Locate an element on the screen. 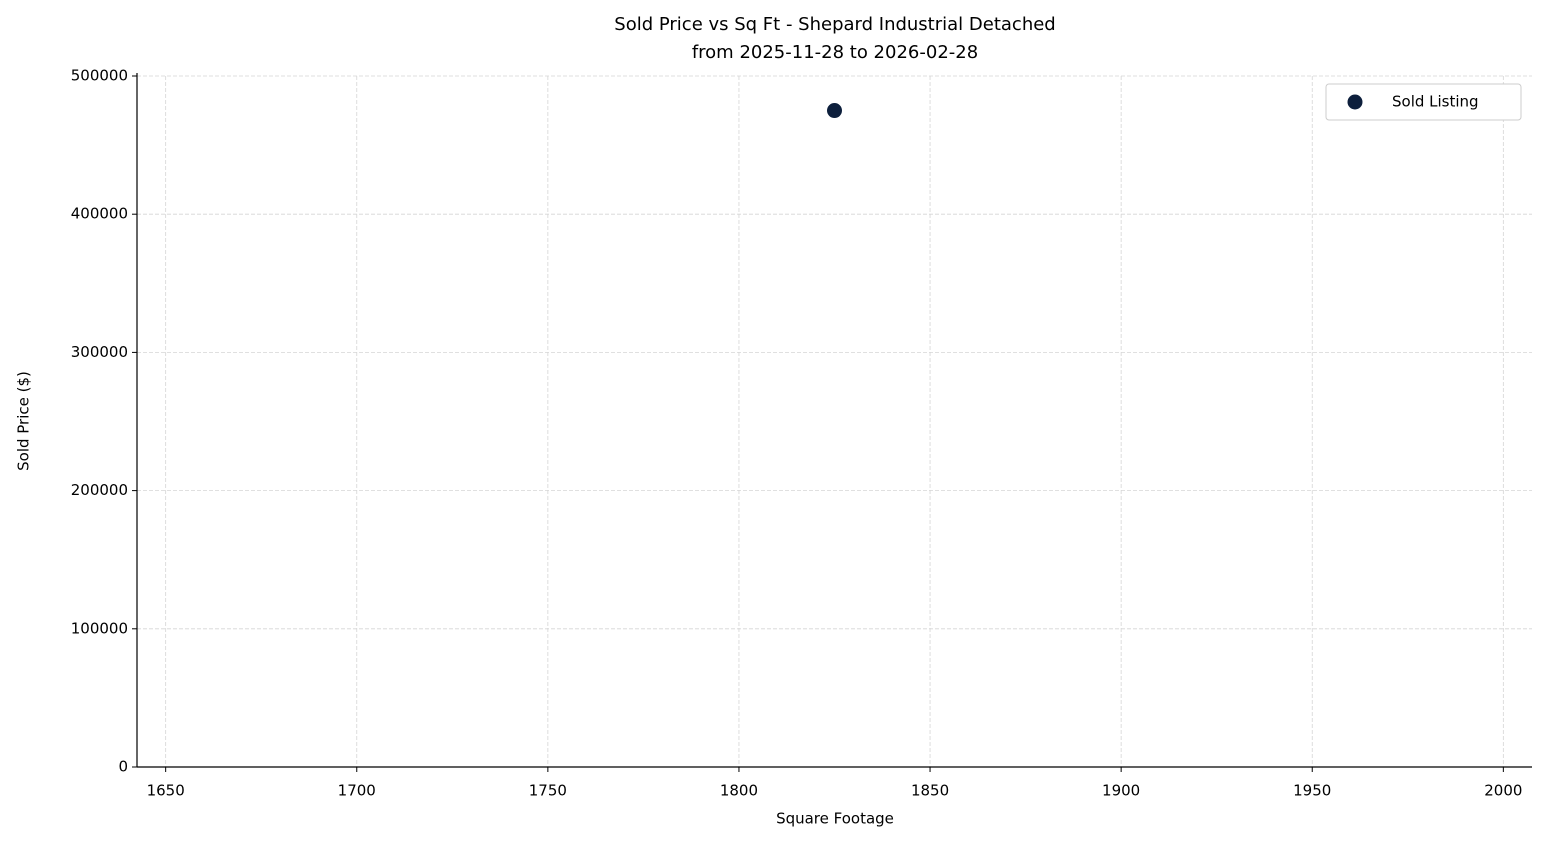 Image resolution: width=1547 pixels, height=845 pixels. legend-marker is located at coordinates (1355, 102).